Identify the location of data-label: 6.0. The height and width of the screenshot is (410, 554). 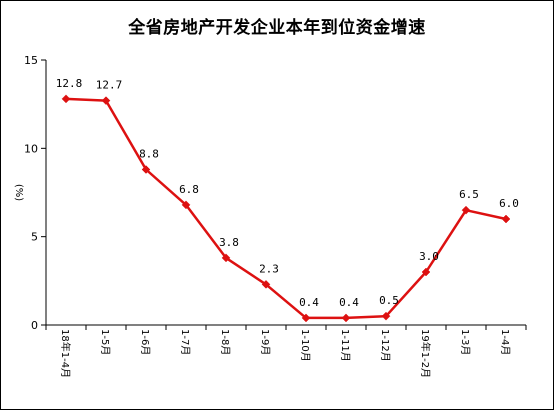
(509, 203).